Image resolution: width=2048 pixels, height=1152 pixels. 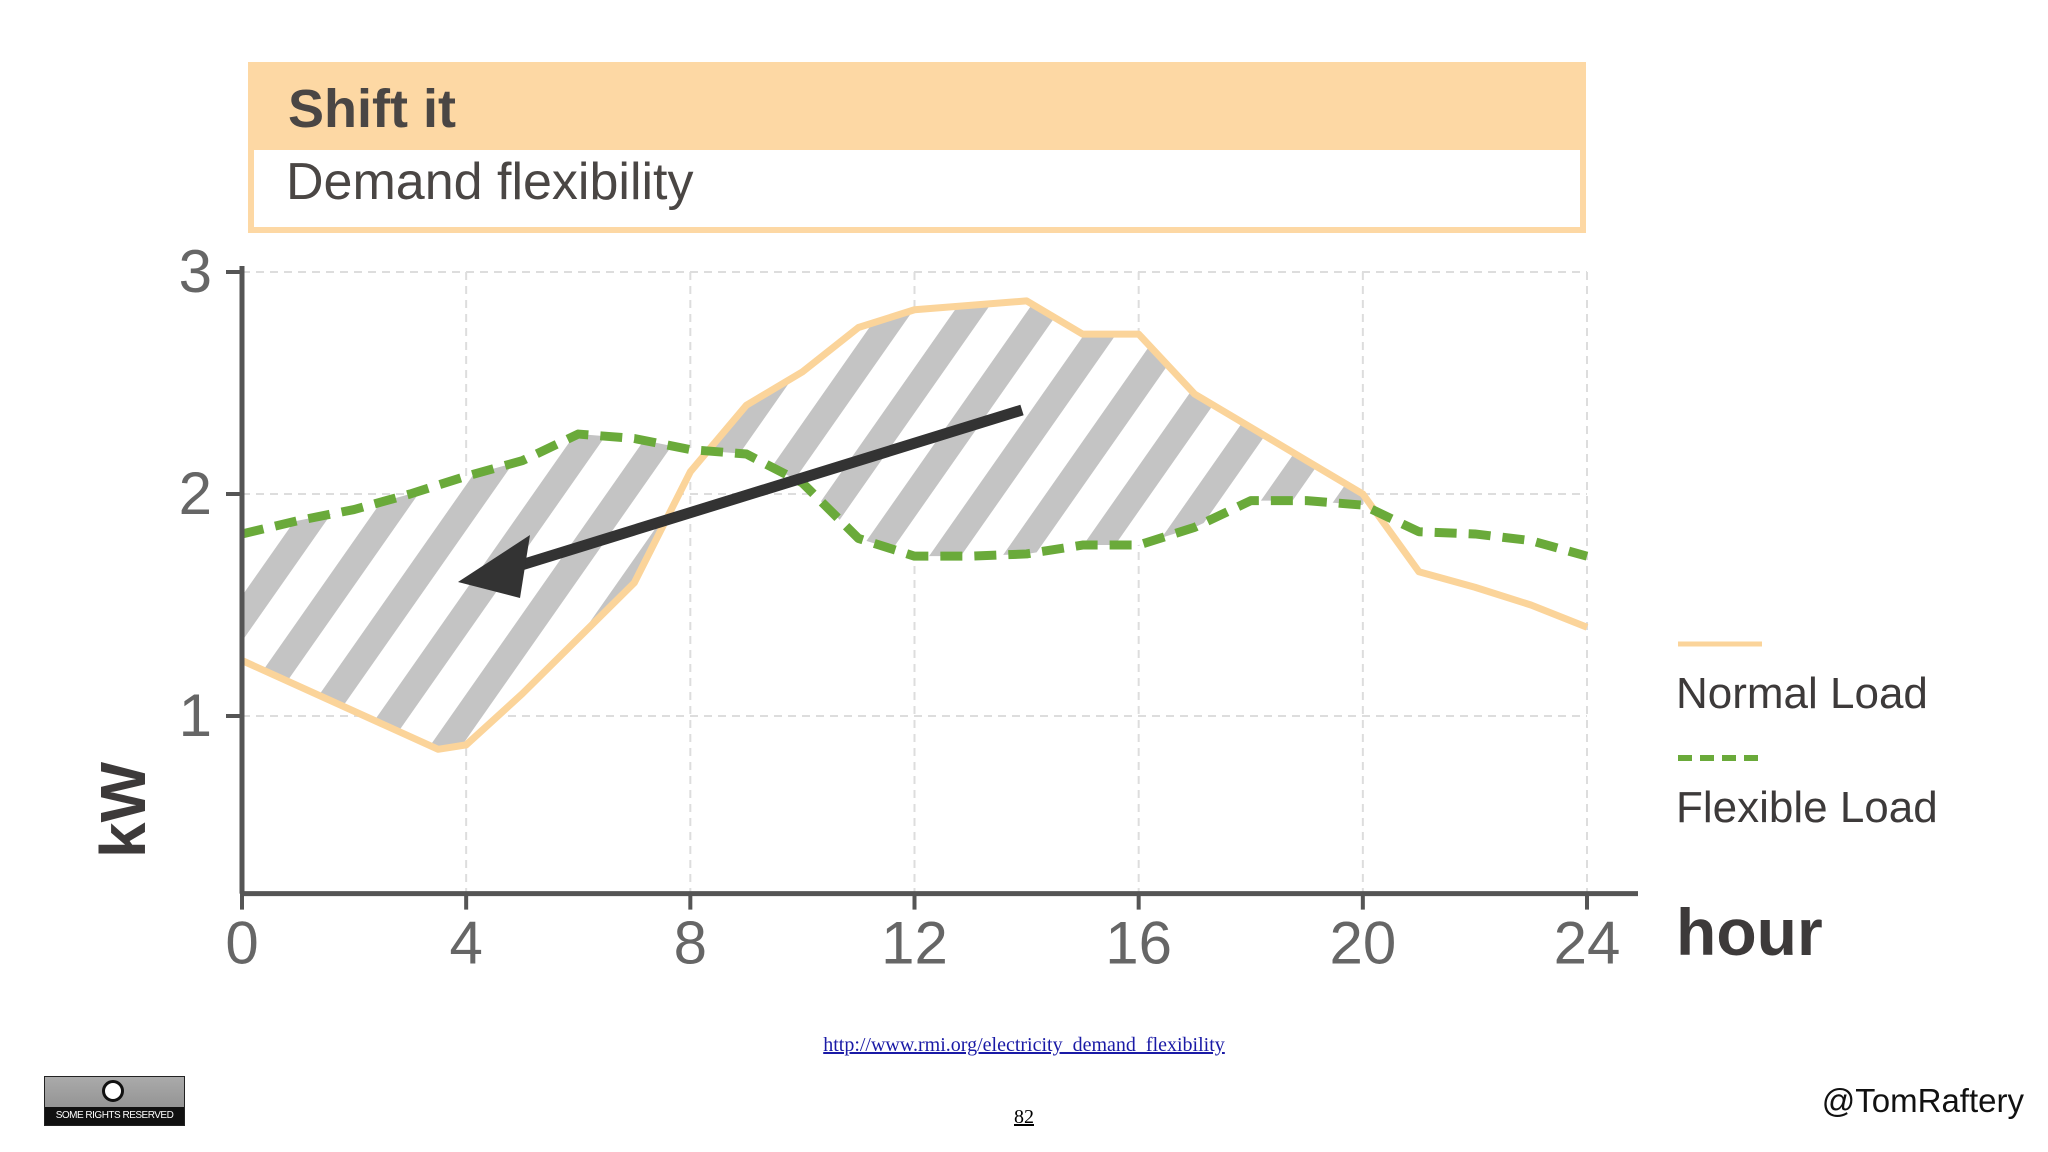 I want to click on chart-header: Shift it Demand flexibility, so click(x=917, y=147).